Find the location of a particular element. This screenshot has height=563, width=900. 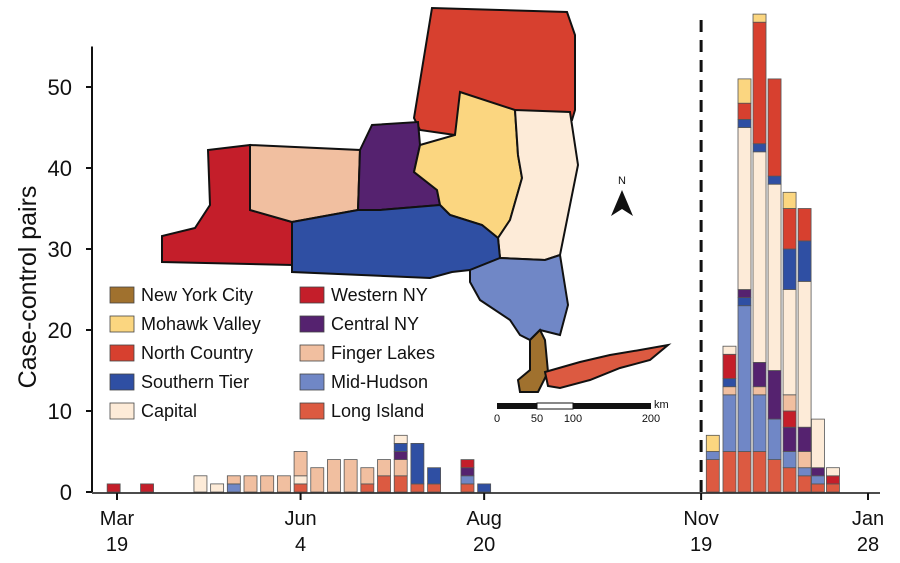

legend-swatch-central-ny is located at coordinates (312, 324).